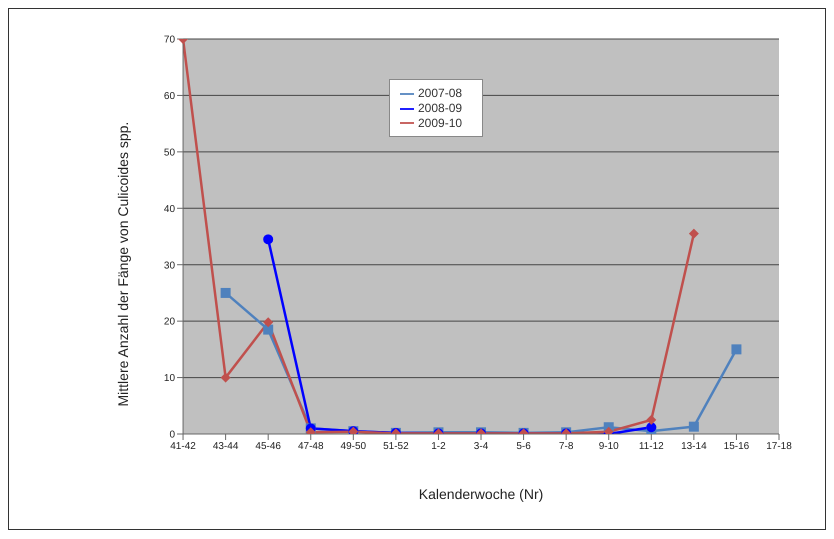 The height and width of the screenshot is (539, 834). Describe the element at coordinates (651, 446) in the screenshot. I see `x-tick-label: 11-12` at that location.